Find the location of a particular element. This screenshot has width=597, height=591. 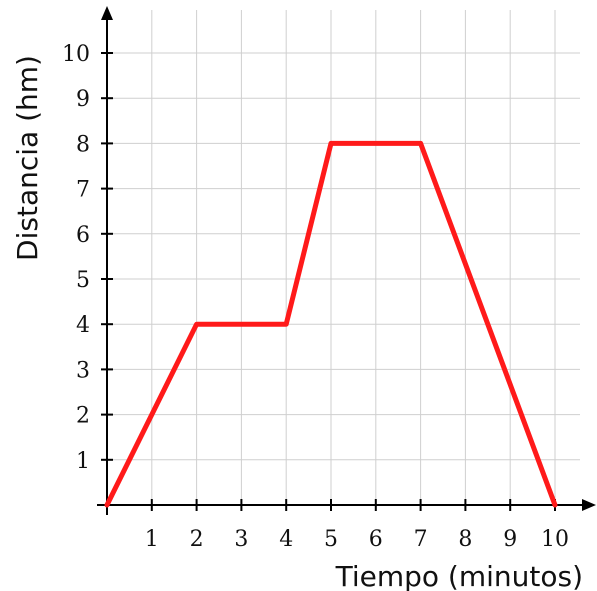

y-tick-label: 9 is located at coordinates (83, 99).